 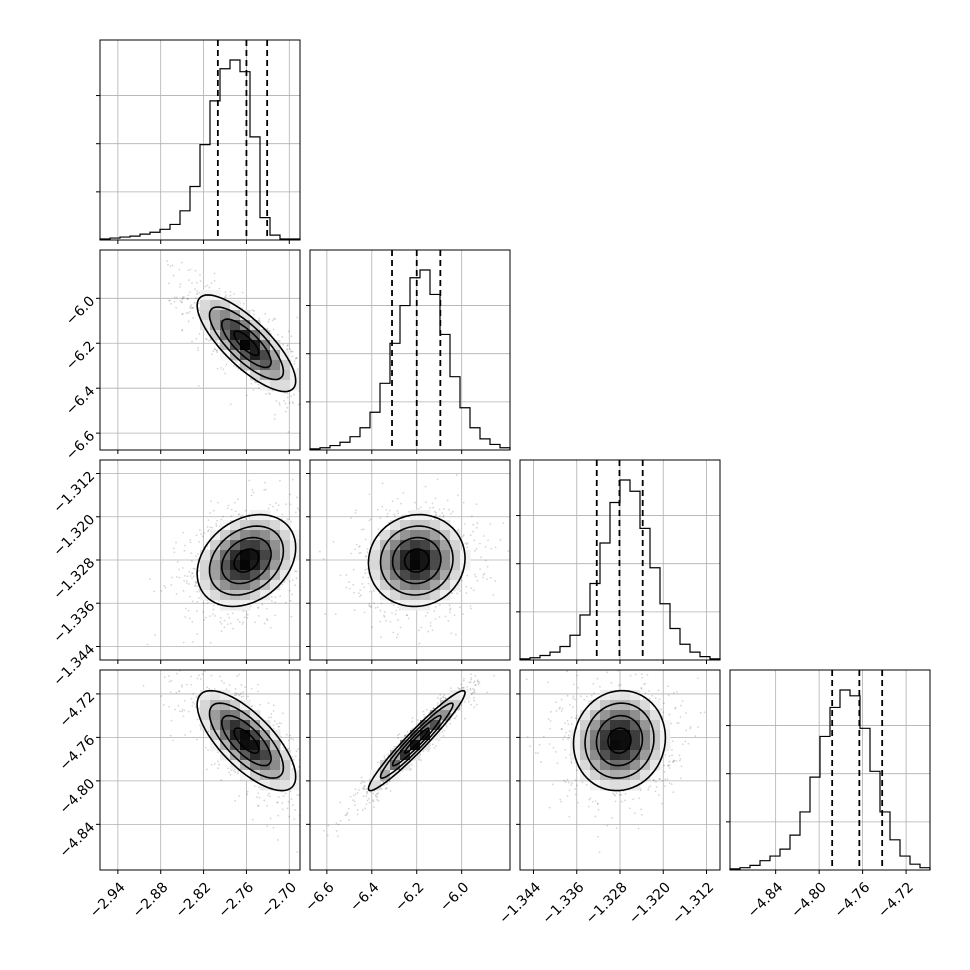 I want to click on scatter-panel-r3-c1, so click(x=411, y=756).